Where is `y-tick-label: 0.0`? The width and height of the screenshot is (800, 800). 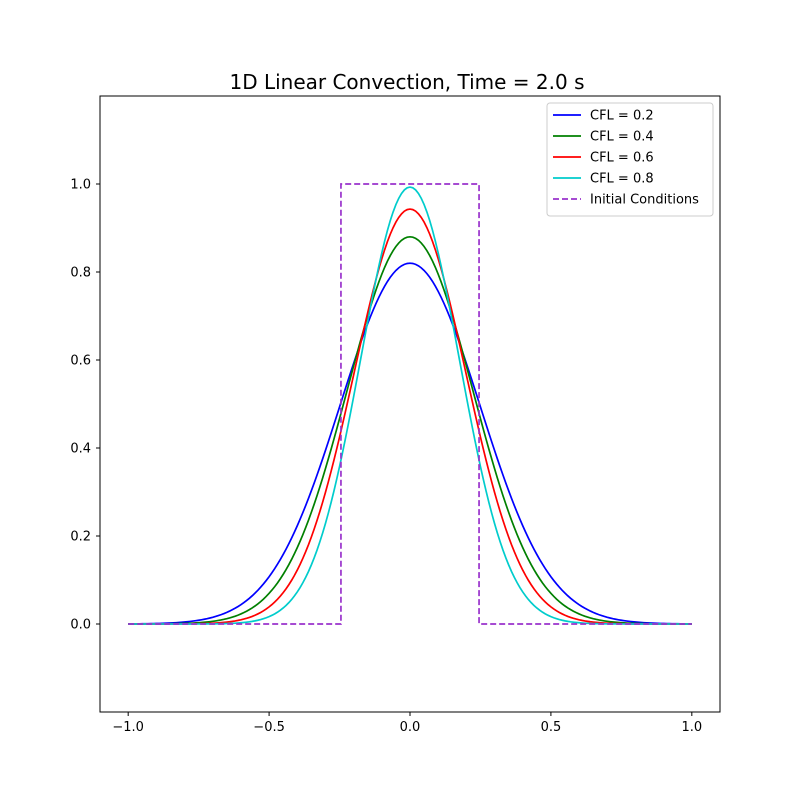 y-tick-label: 0.0 is located at coordinates (80, 625).